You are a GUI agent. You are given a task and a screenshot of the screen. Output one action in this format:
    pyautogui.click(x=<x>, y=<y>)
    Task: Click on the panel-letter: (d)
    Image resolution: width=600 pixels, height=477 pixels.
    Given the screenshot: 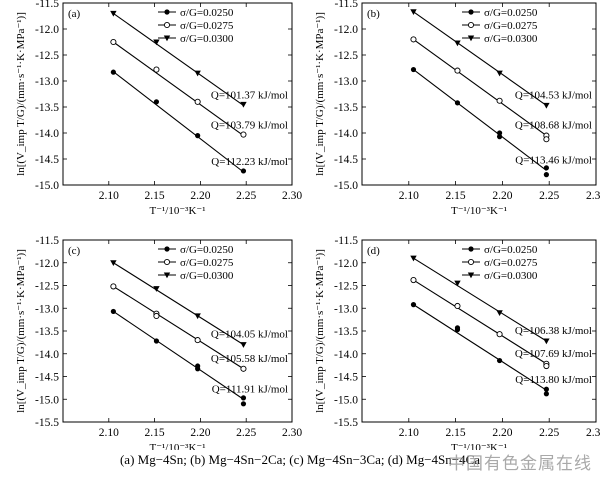 What is the action you would take?
    pyautogui.click(x=373, y=251)
    